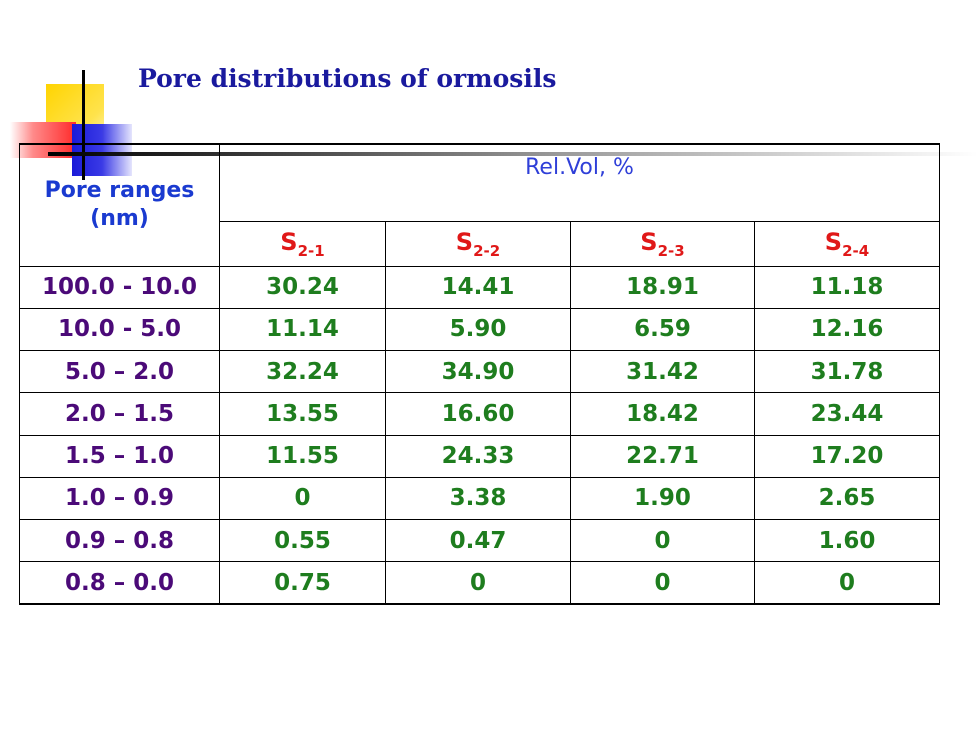  What do you see at coordinates (302, 583) in the screenshot?
I see `value-cell: 0.75` at bounding box center [302, 583].